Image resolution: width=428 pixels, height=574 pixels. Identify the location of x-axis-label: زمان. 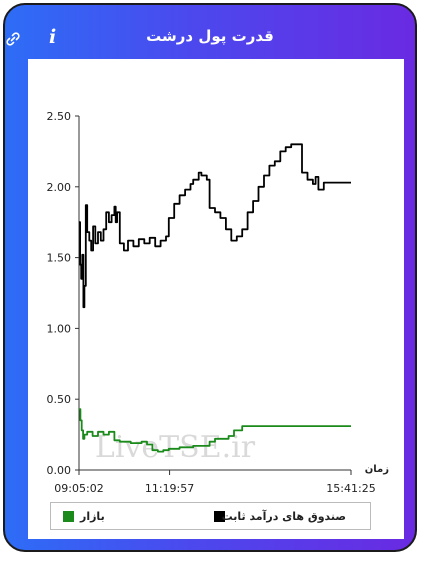
(377, 469).